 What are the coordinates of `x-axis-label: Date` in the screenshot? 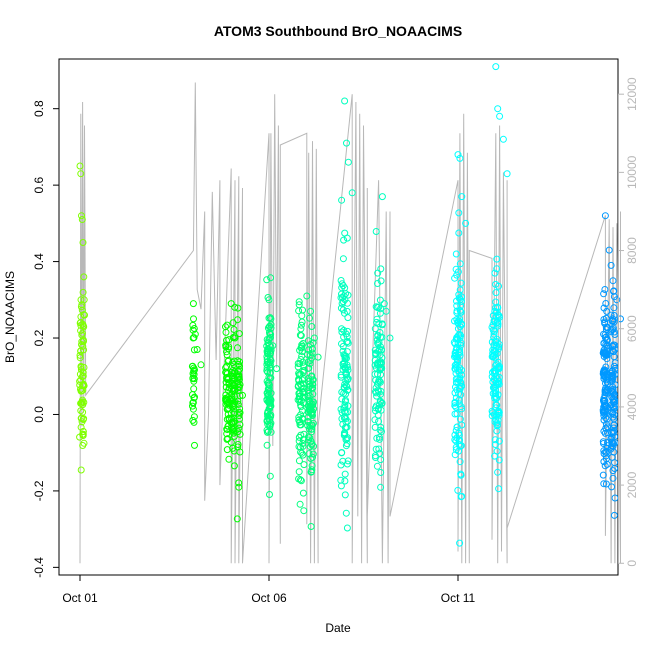 It's located at (338, 628).